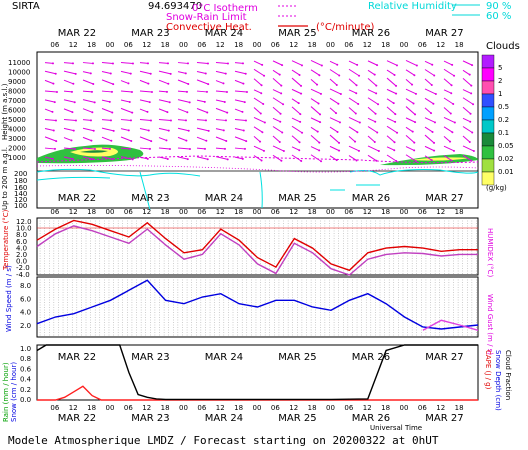  Describe the element at coordinates (20, 194) in the screenshot. I see `height-tick-label: 140` at that location.